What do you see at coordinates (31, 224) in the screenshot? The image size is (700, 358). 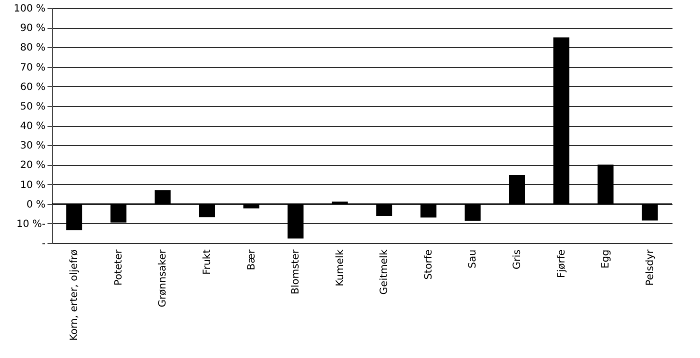 I see `y-tick-label: 10 %-` at bounding box center [31, 224].